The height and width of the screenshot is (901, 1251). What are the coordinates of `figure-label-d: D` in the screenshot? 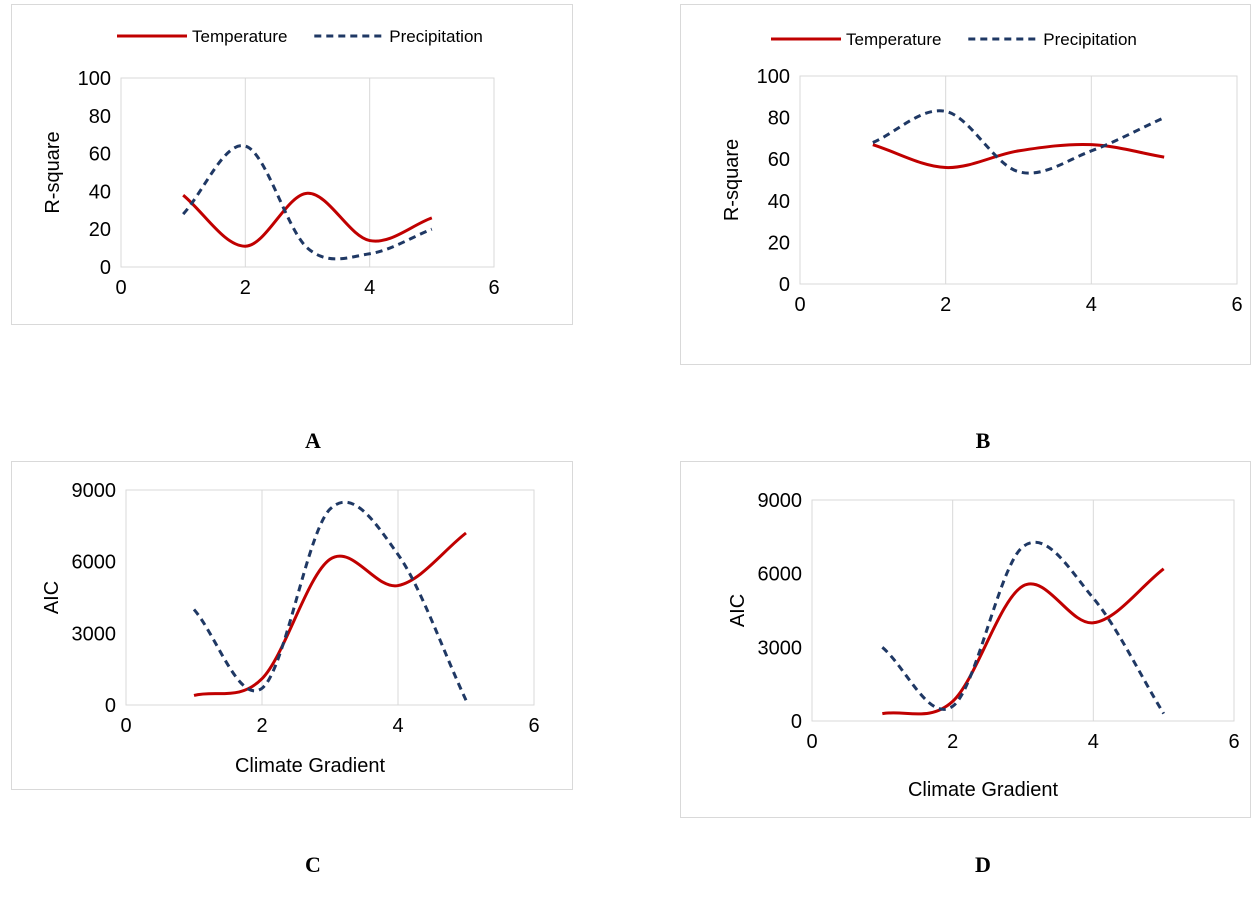 It's located at (983, 864).